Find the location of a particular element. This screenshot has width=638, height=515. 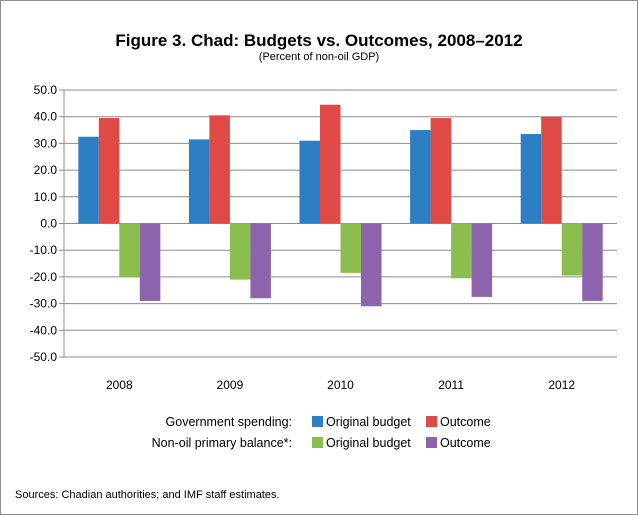

legend-group-label: Non-oil primary balance*: is located at coordinates (222, 443).